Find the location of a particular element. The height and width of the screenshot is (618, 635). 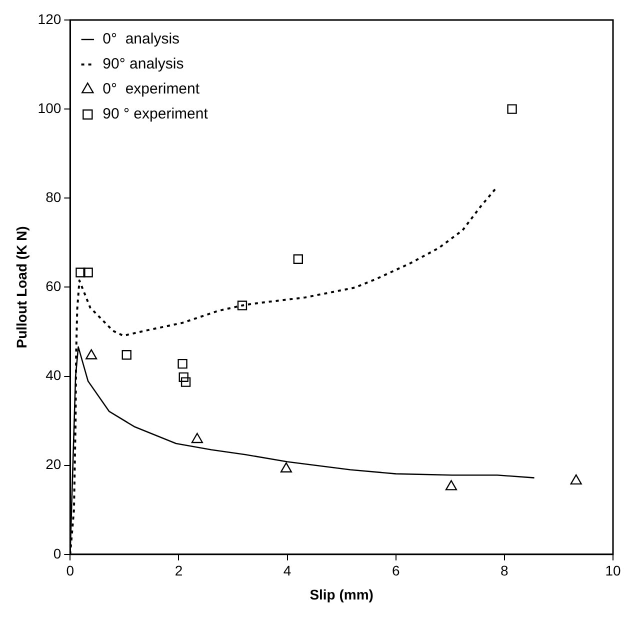

y-tick-label: 80 is located at coordinates (54, 196).